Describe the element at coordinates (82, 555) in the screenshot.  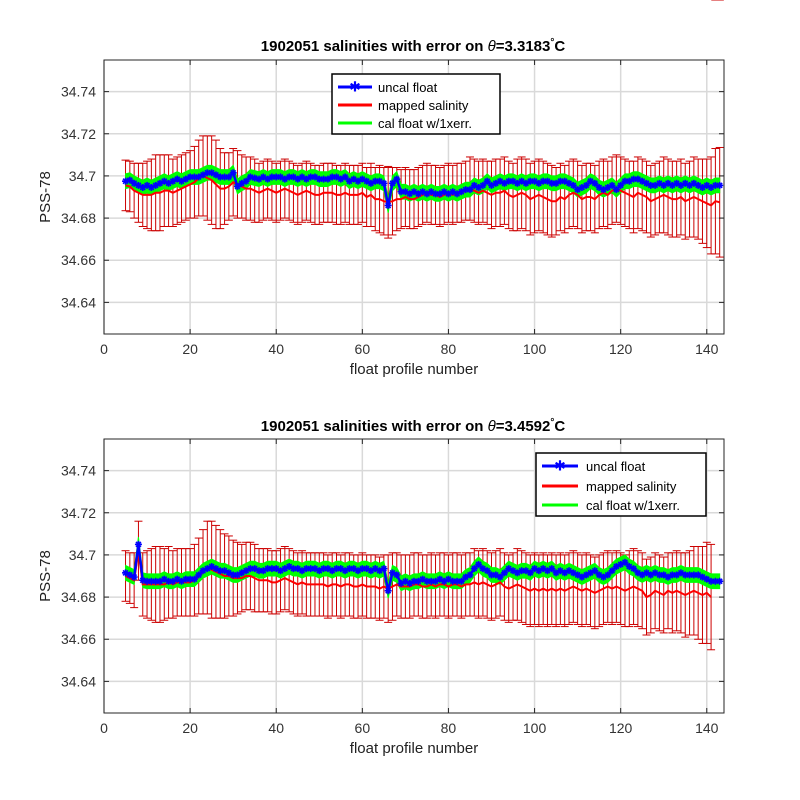
I see `y-tick-label: 34.7` at that location.